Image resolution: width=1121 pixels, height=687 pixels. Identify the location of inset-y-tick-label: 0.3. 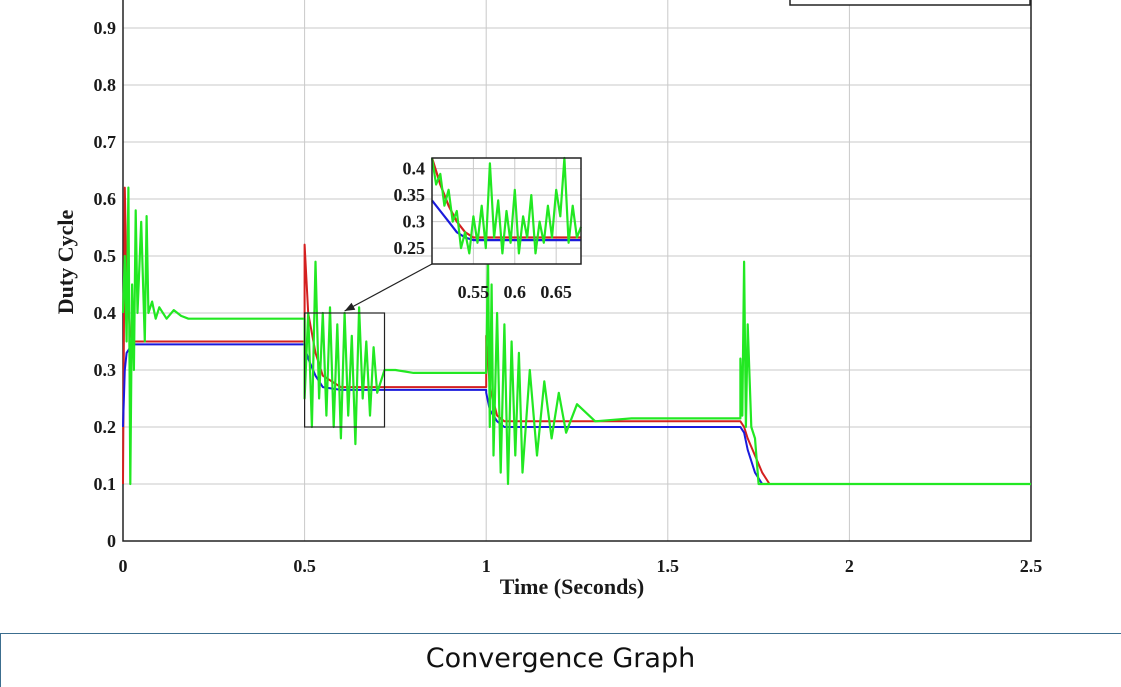
(414, 222).